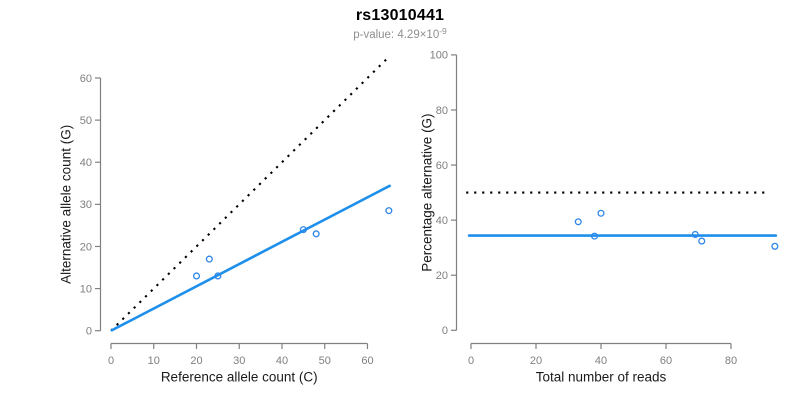  I want to click on pvalue-subtitle: p-value: 4.29×10-9, so click(400, 33).